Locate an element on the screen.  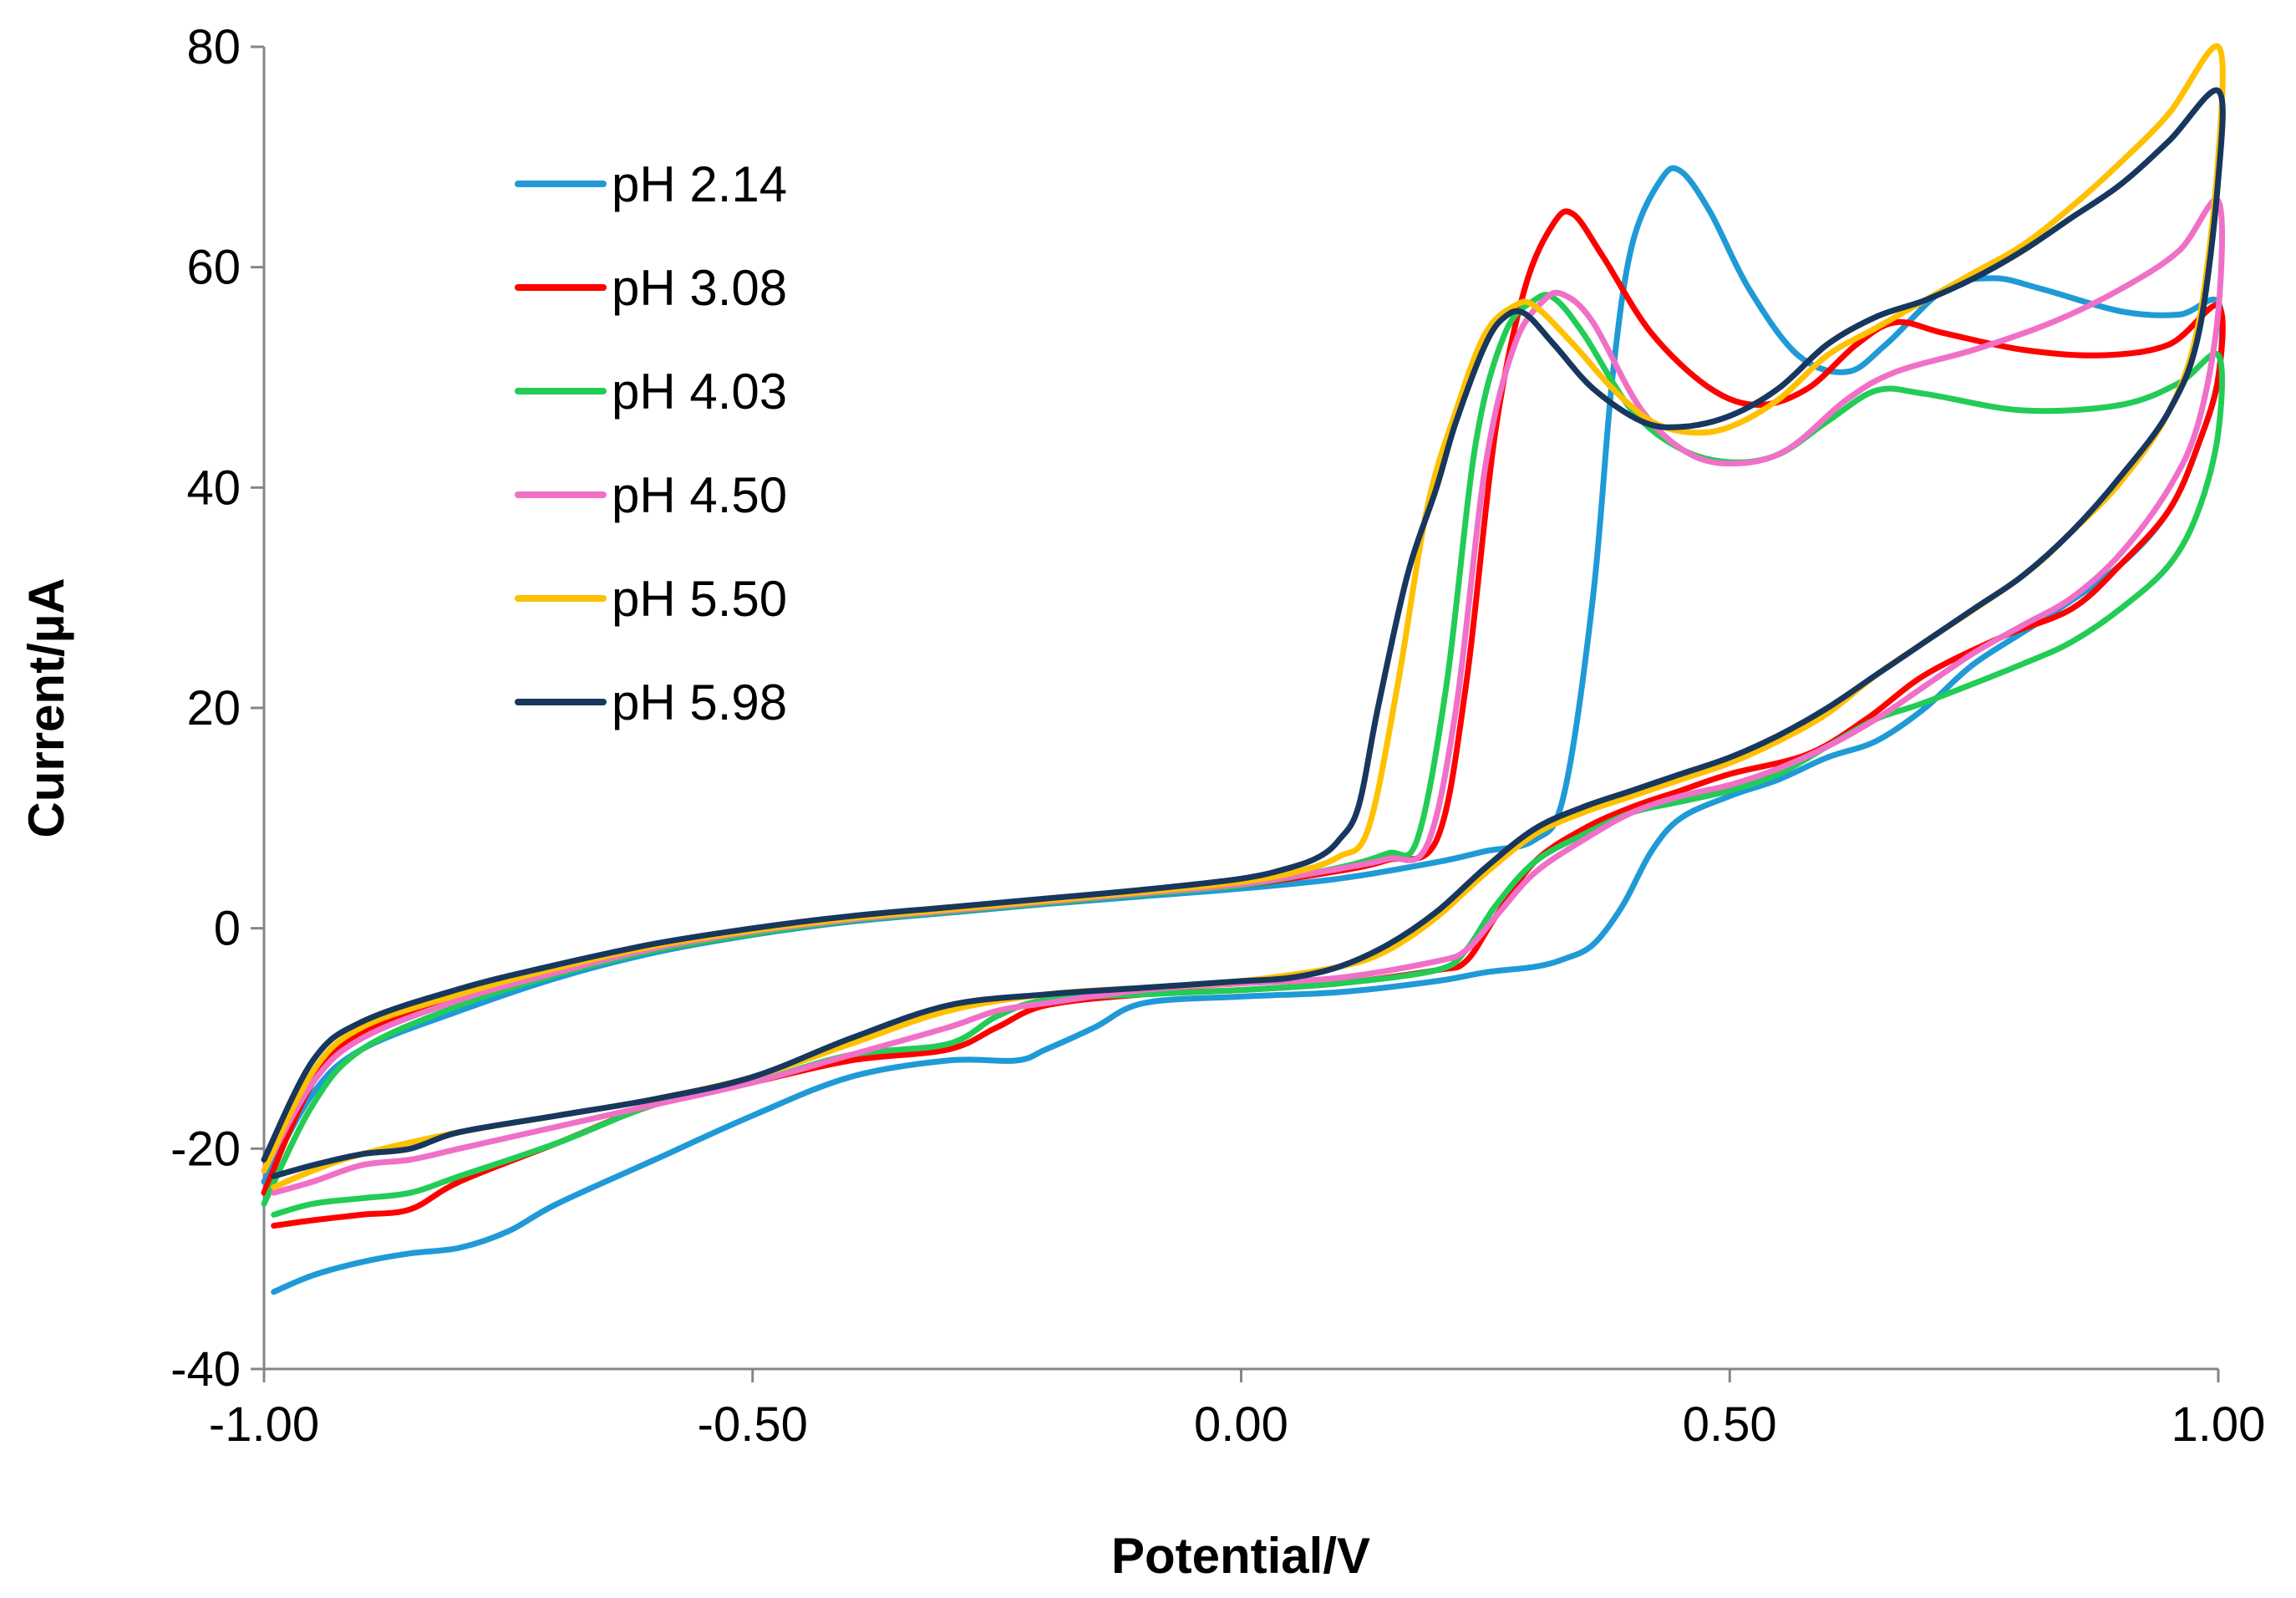
y-ticks: -40 -20 0 20 40 60 80 is located at coordinates (217, 708).